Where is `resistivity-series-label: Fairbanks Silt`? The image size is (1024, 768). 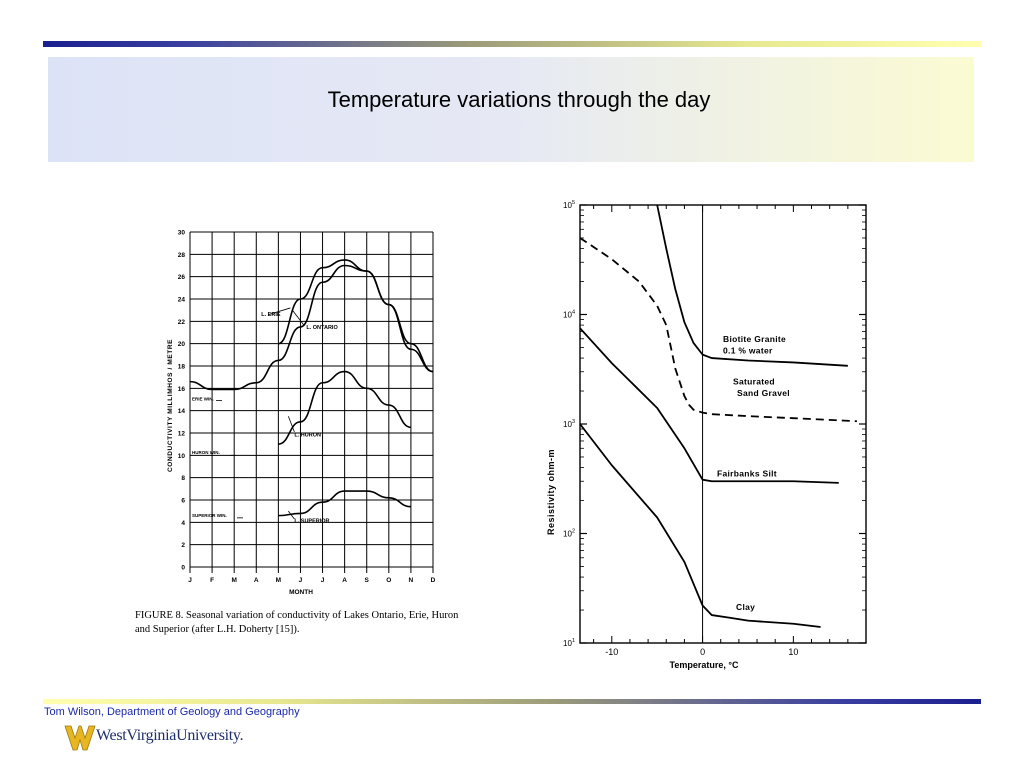 resistivity-series-label: Fairbanks Silt is located at coordinates (747, 474).